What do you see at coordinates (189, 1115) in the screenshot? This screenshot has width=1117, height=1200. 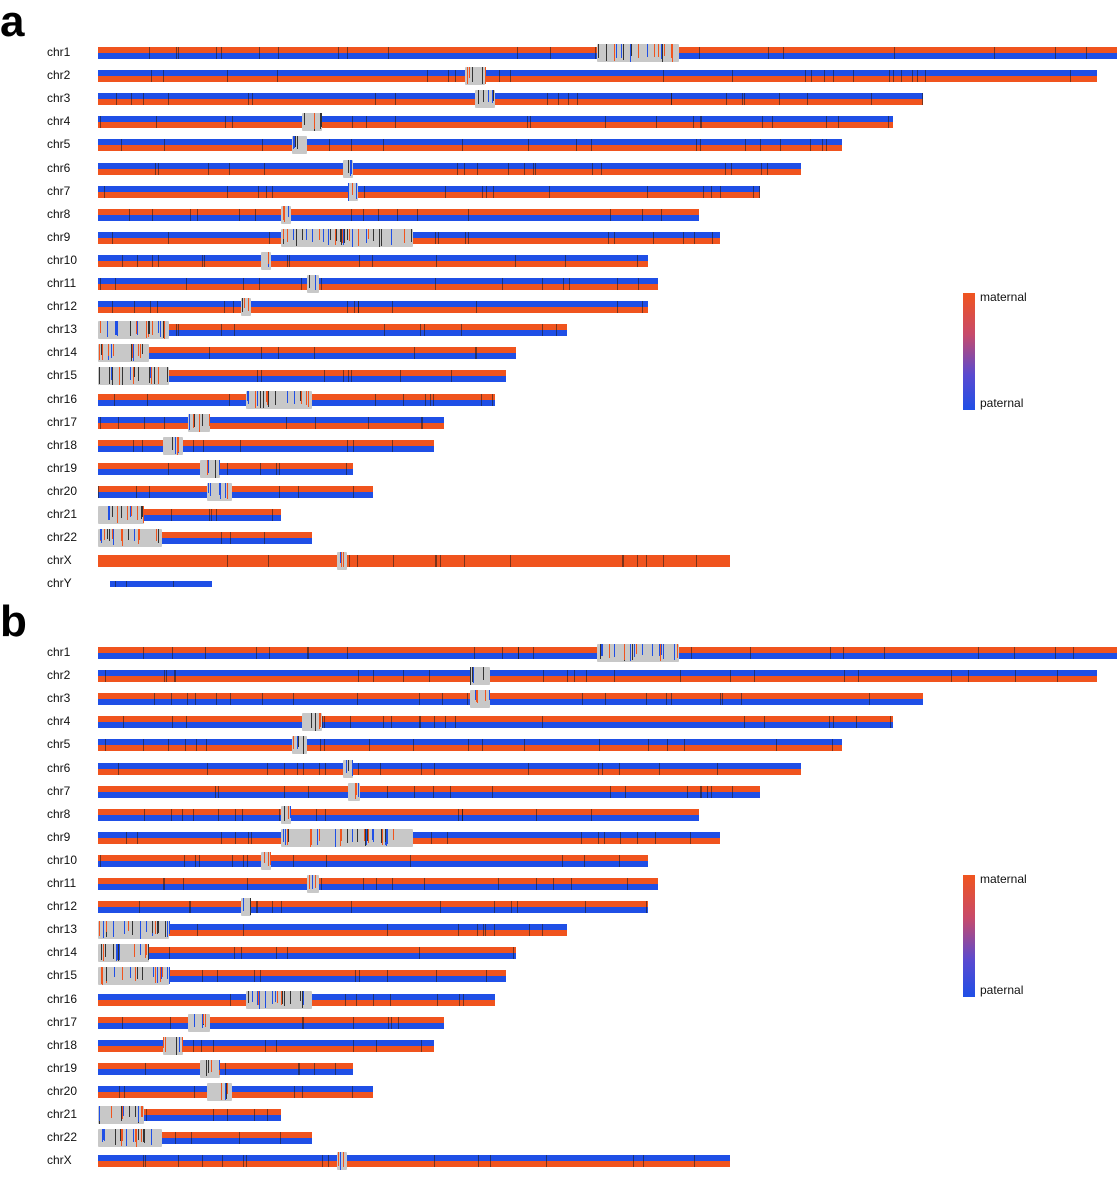 I see `chromosome-bar-chr21` at bounding box center [189, 1115].